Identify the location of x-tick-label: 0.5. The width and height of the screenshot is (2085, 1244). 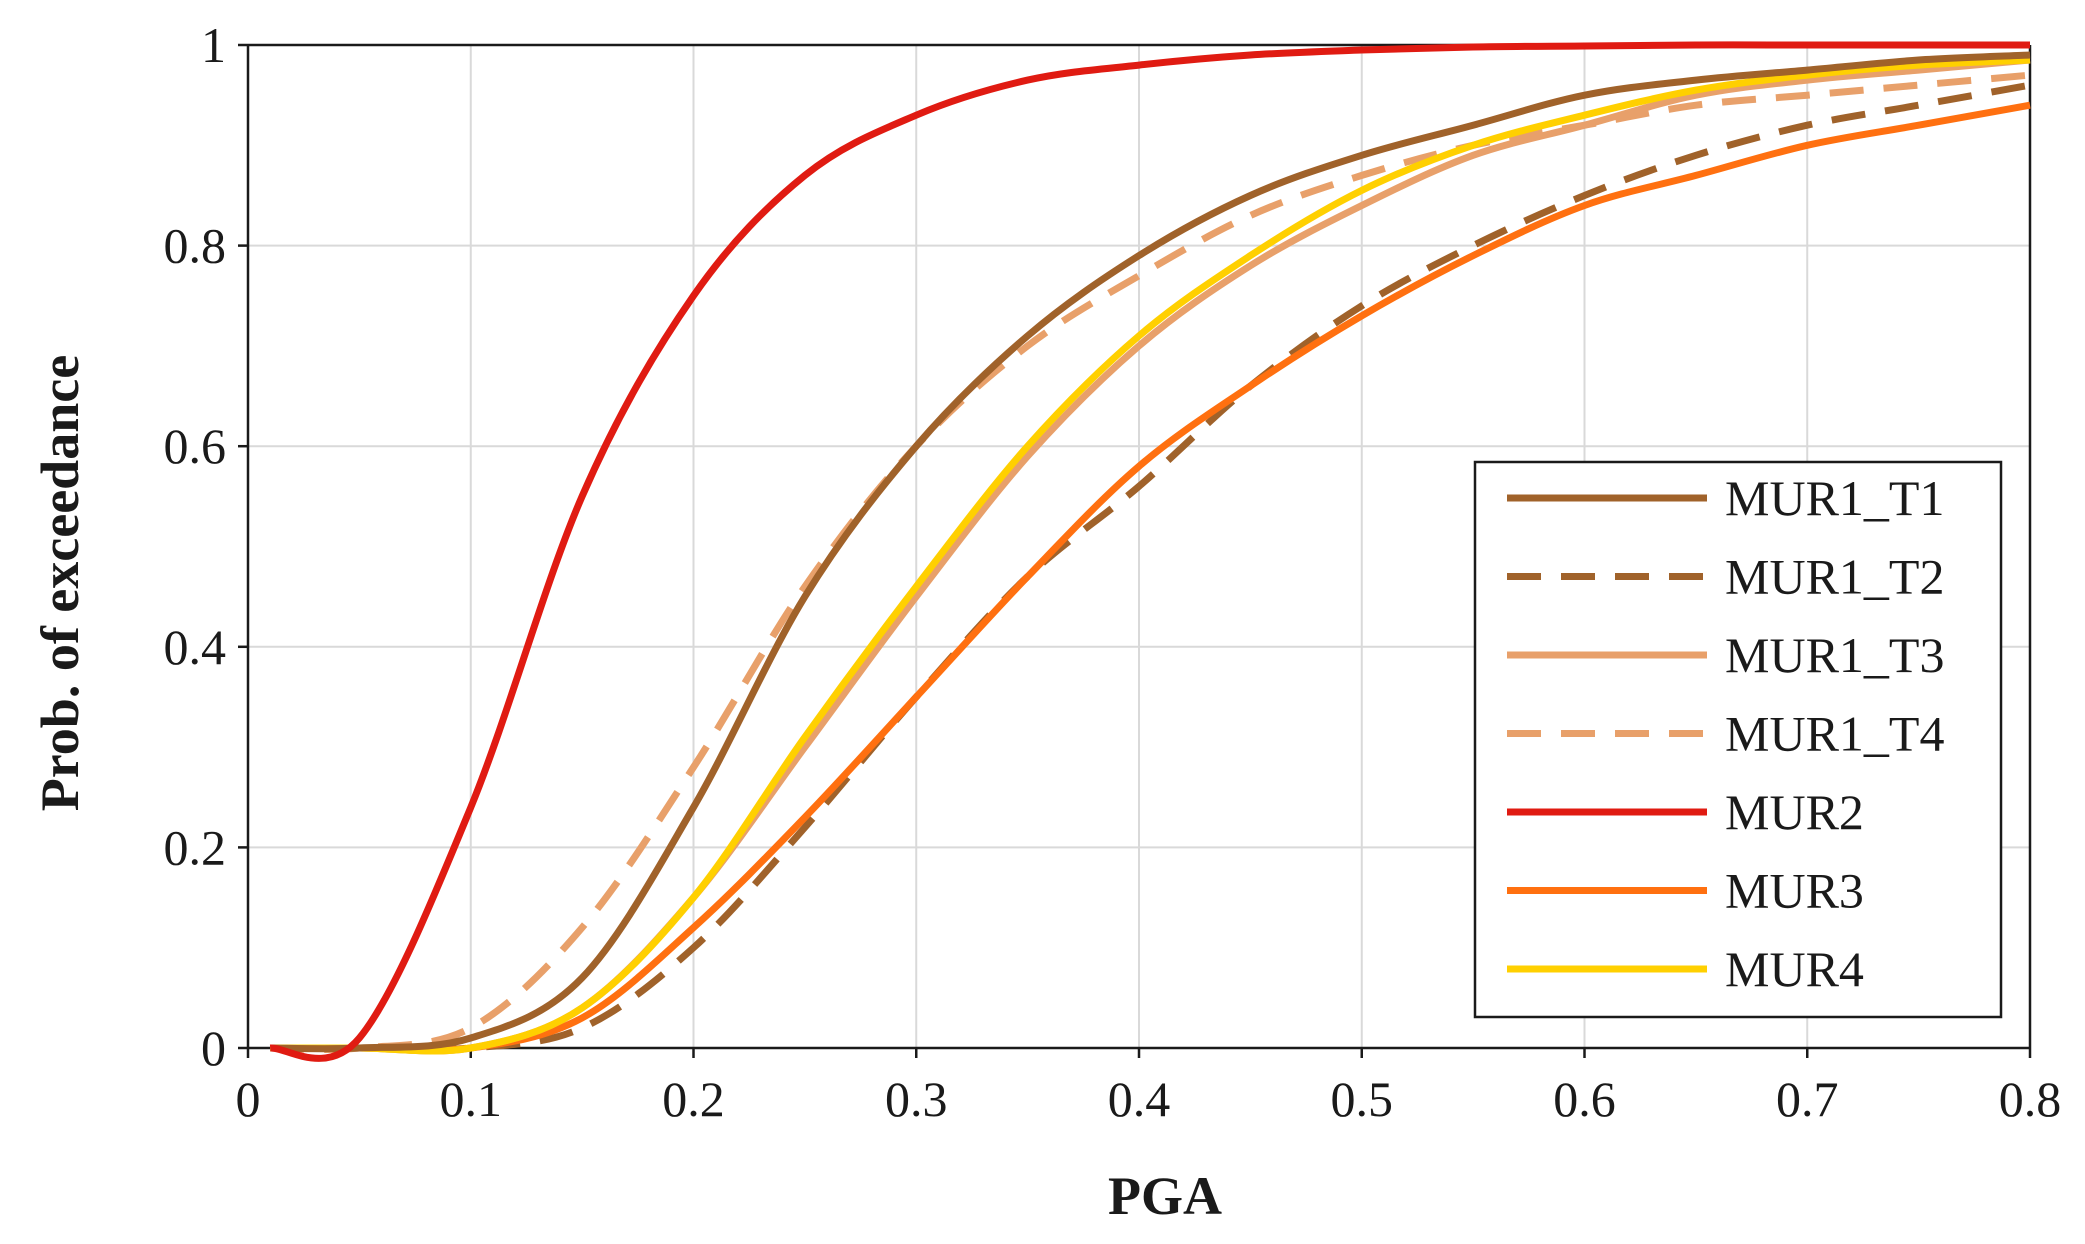
(1362, 1099).